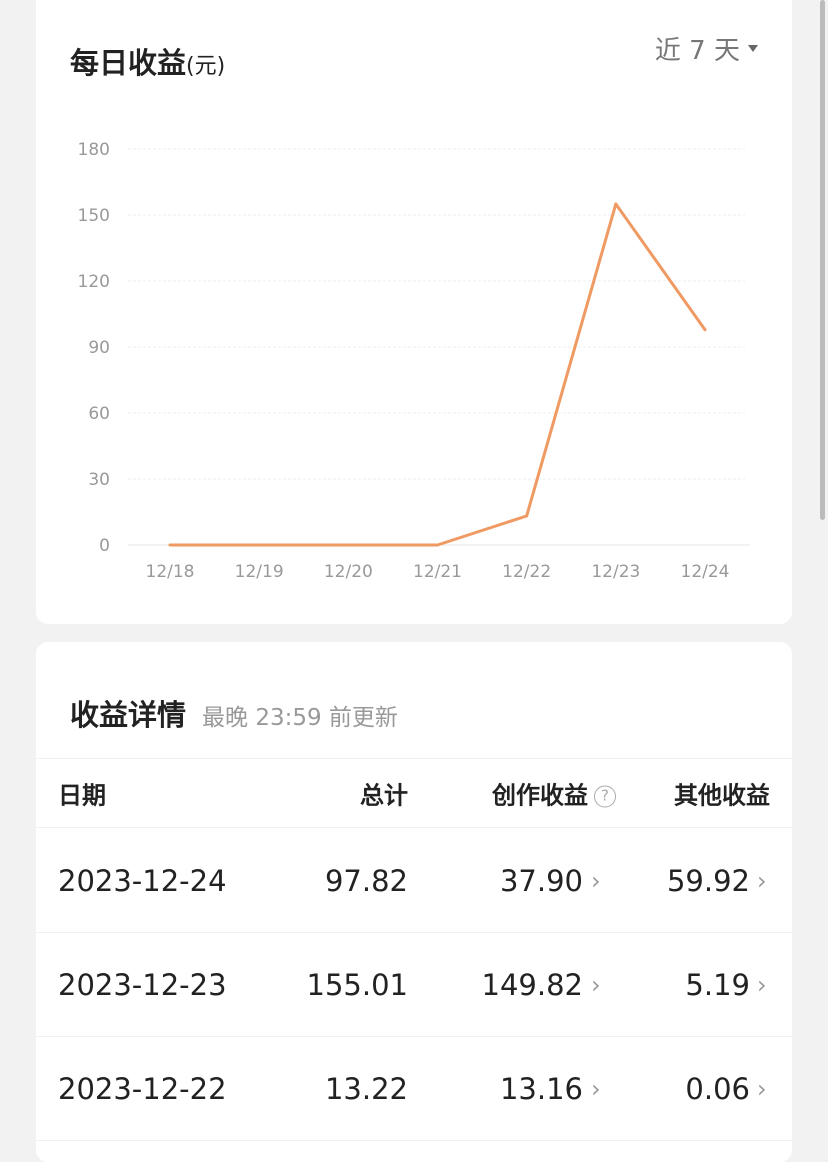 The height and width of the screenshot is (1162, 828). I want to click on update-note: 最晚 23:59 前更新, so click(300, 718).